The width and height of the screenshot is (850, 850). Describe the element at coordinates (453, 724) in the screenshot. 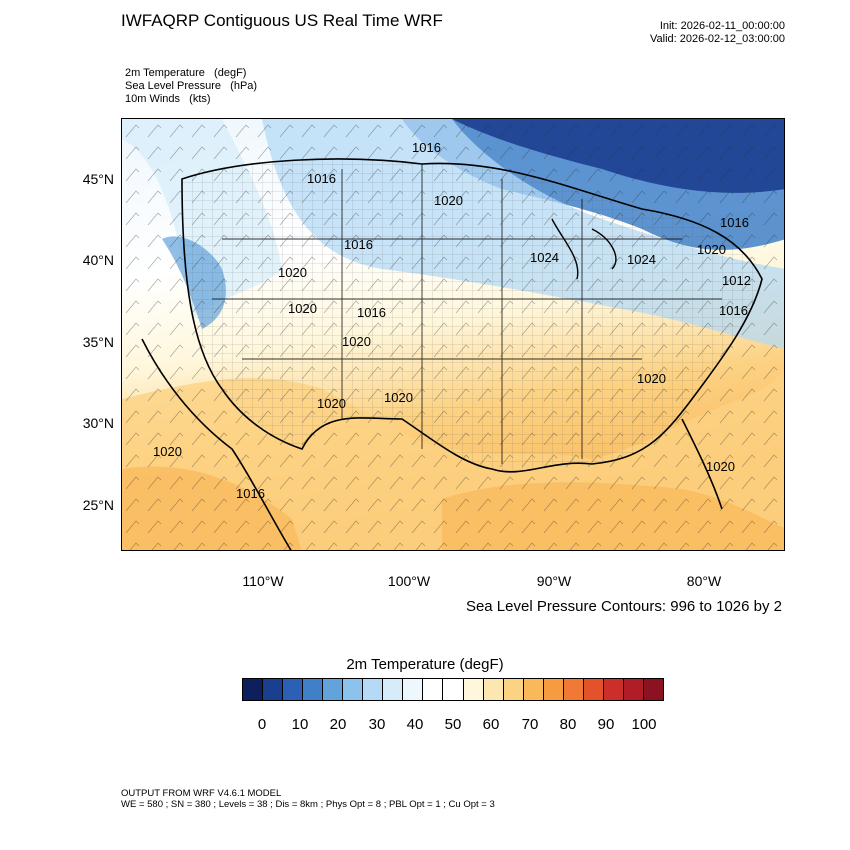

I see `colorbar-label: 50` at that location.